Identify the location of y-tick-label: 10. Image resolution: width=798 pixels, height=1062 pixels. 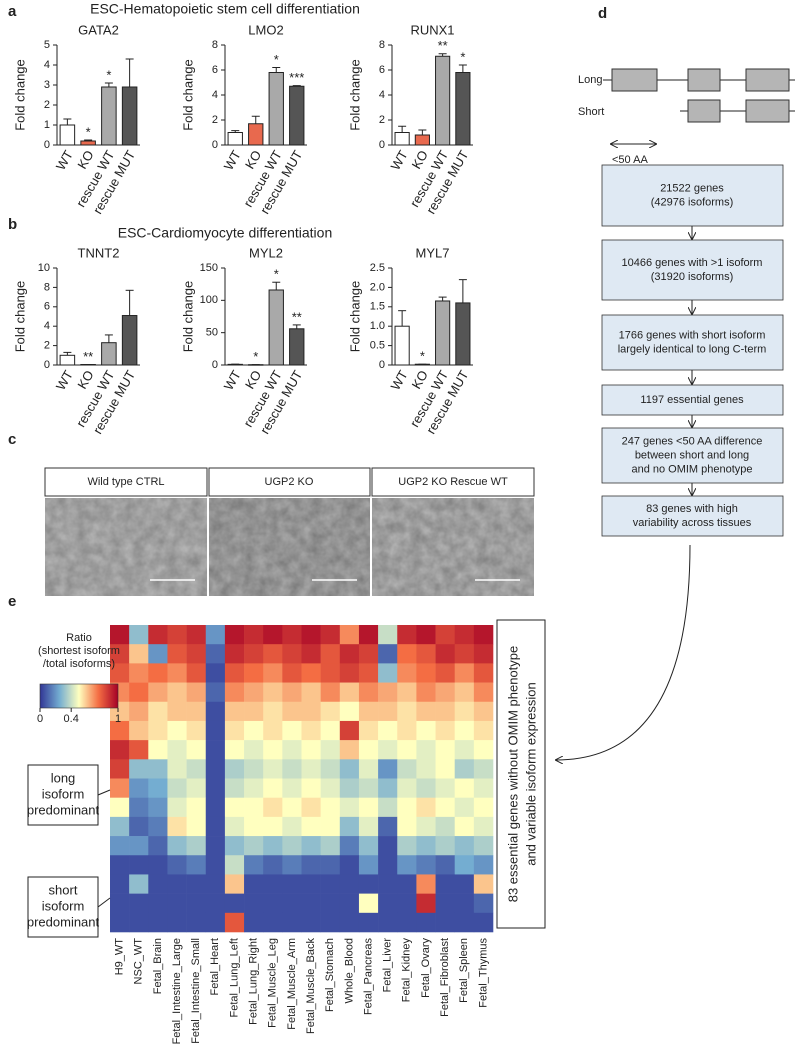
(44, 268).